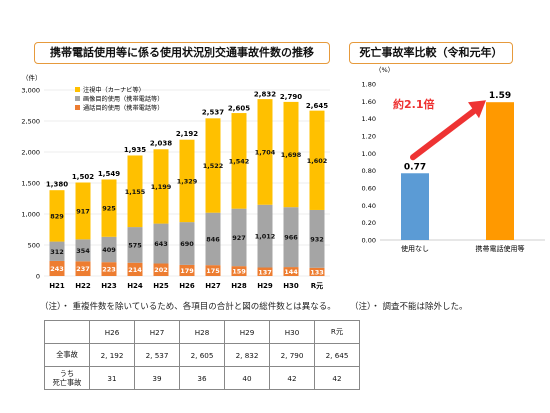 This screenshot has width=550, height=413. I want to click on total-label: 1,380, so click(57, 184).